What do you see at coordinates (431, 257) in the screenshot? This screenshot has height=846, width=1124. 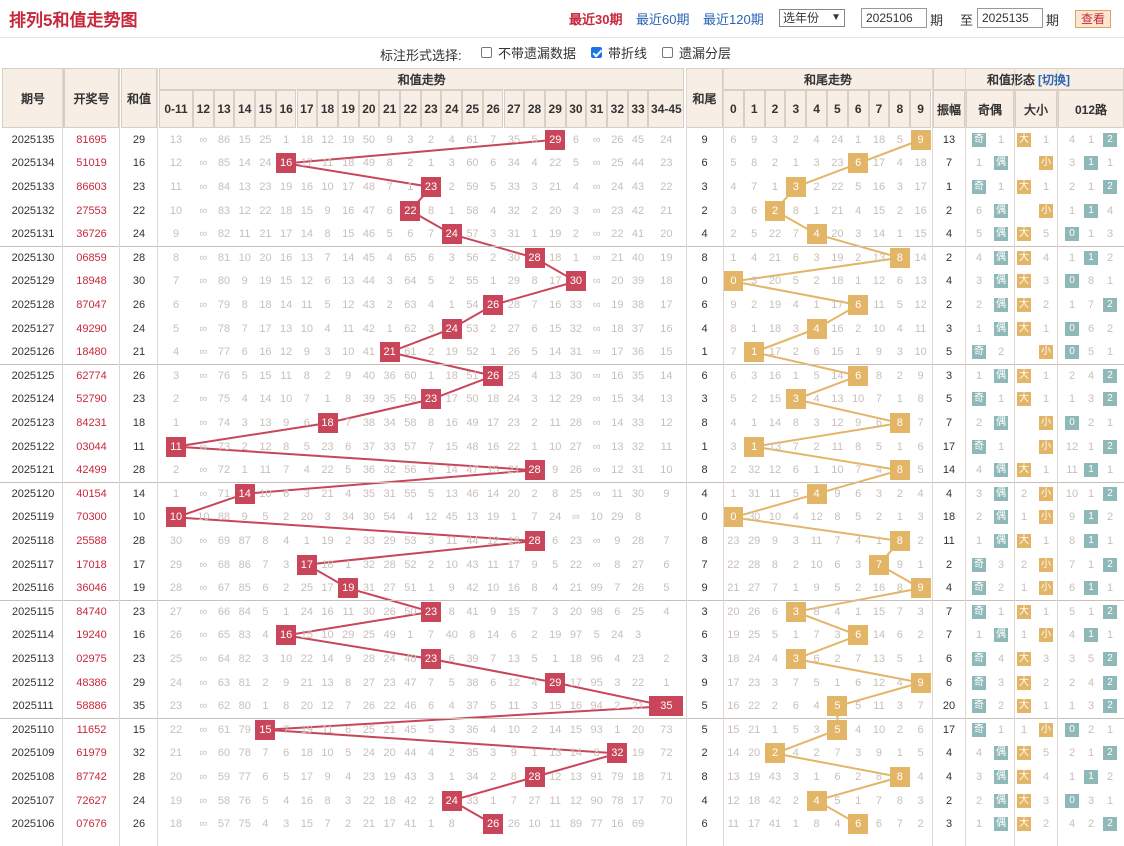 I see `sum-miss-cell: 6` at bounding box center [431, 257].